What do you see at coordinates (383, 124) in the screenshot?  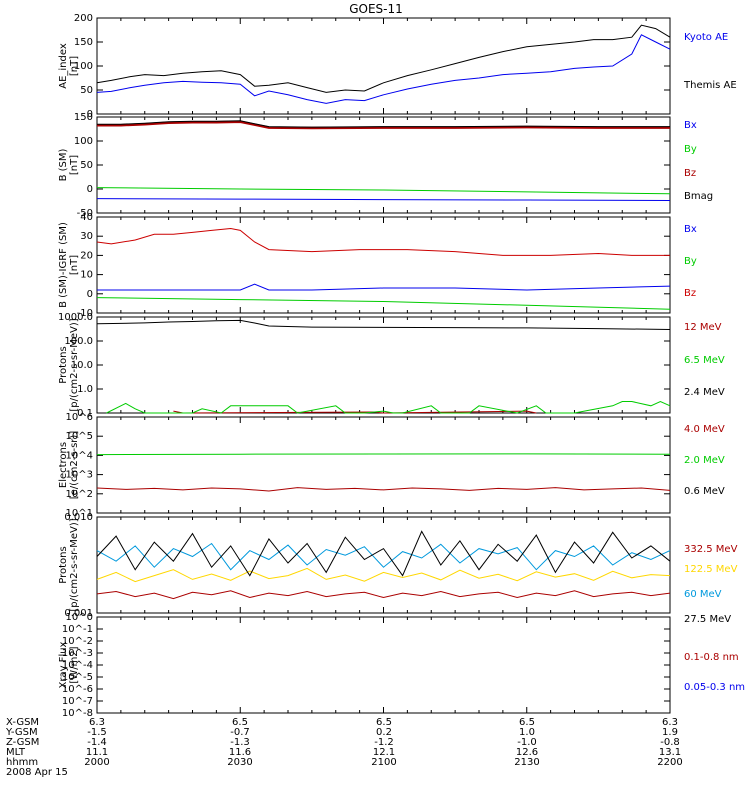 I see `series-bmag` at bounding box center [383, 124].